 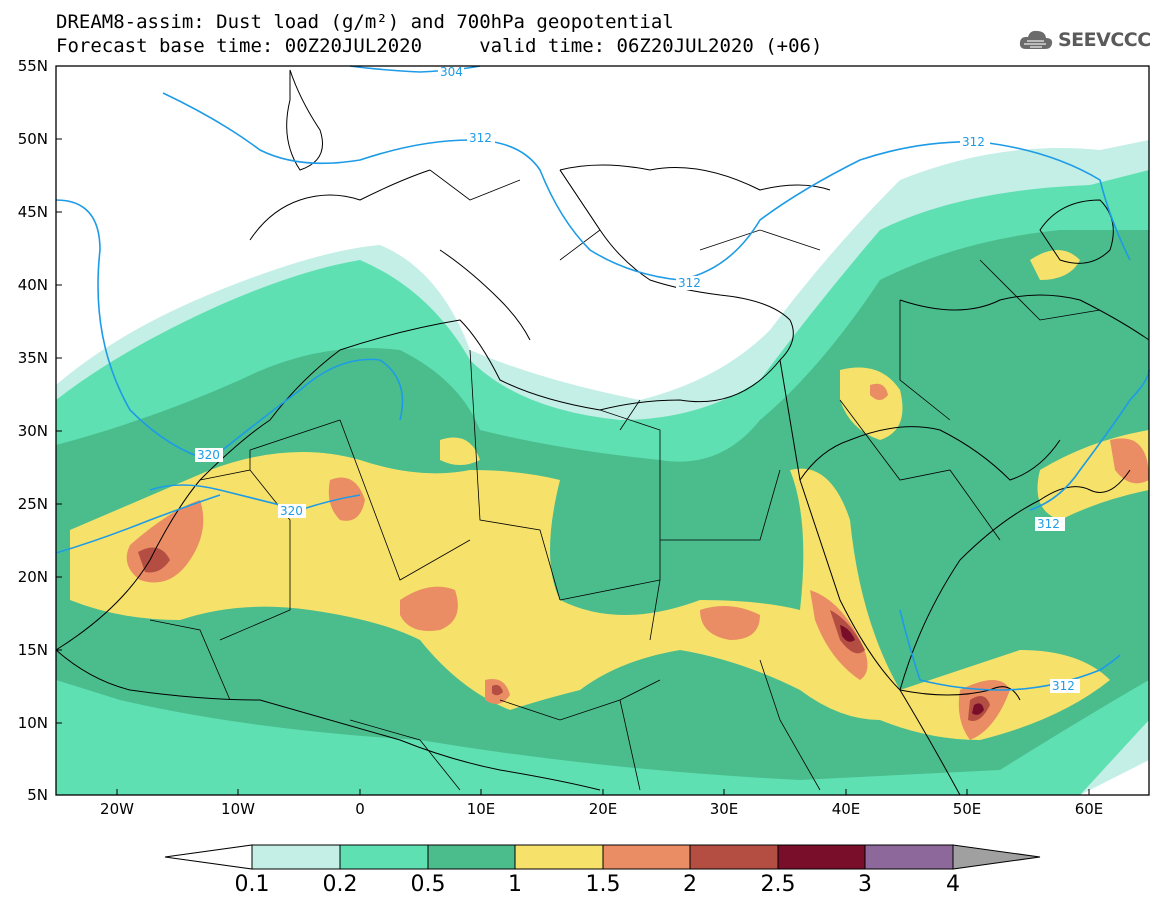 I want to click on seevccc-logo: SEEVCCC, so click(x=1084, y=40).